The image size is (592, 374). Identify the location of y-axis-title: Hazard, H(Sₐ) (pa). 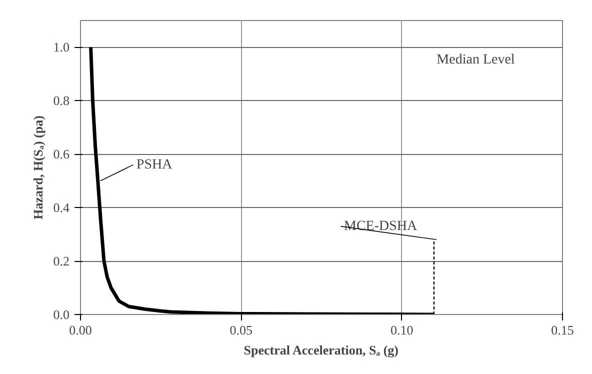
(38, 168).